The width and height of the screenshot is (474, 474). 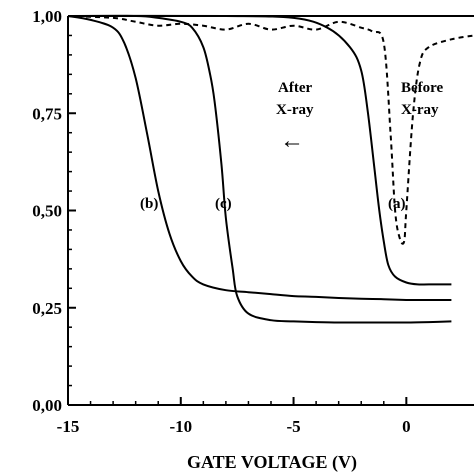 What do you see at coordinates (292, 141) in the screenshot?
I see `arrow-left-icon: ←` at bounding box center [292, 141].